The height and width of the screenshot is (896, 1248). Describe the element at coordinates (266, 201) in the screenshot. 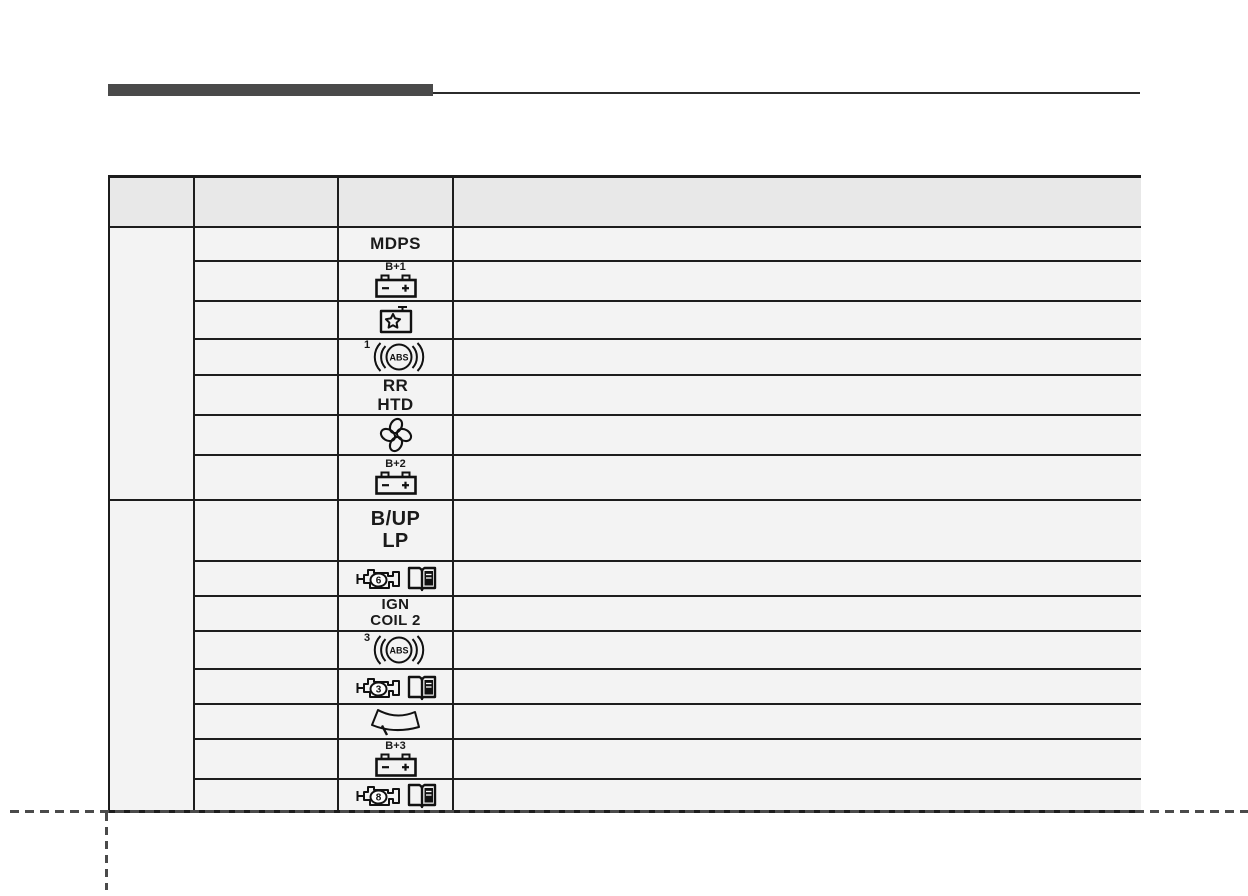

I see `header-cell-name` at that location.